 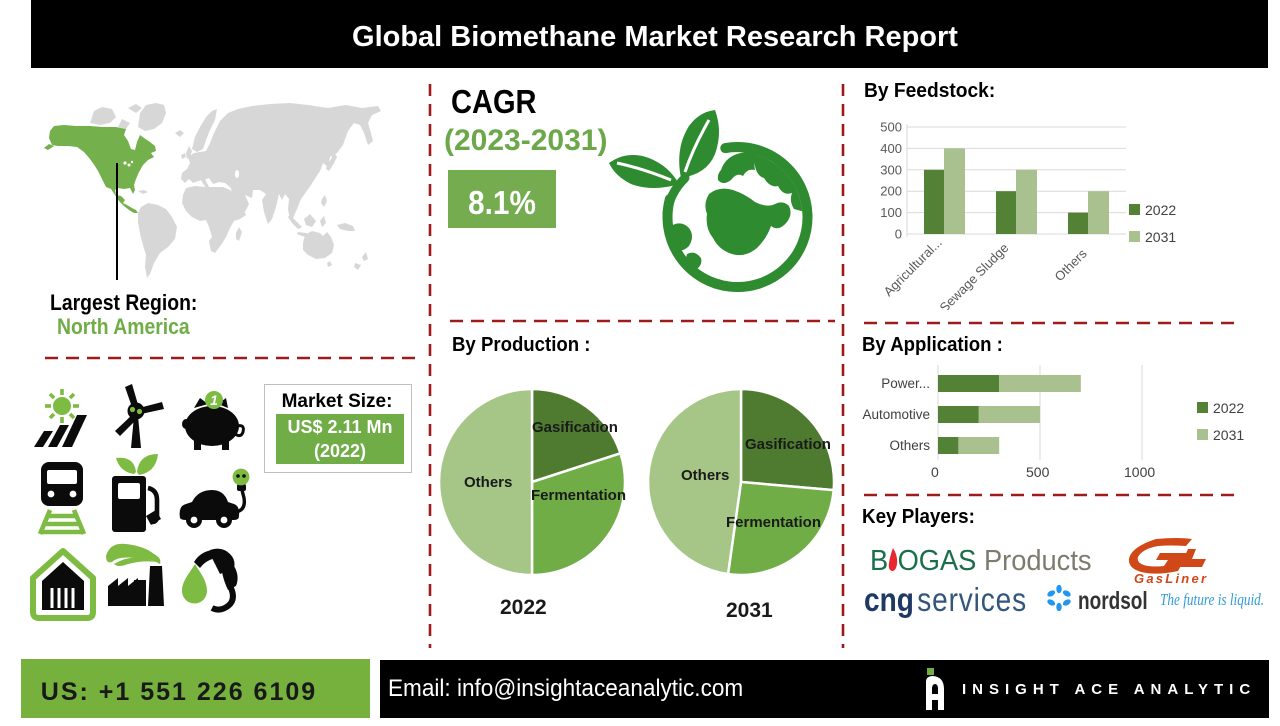 What do you see at coordinates (1170, 578) in the screenshot?
I see `svg-text: GasLiner` at bounding box center [1170, 578].